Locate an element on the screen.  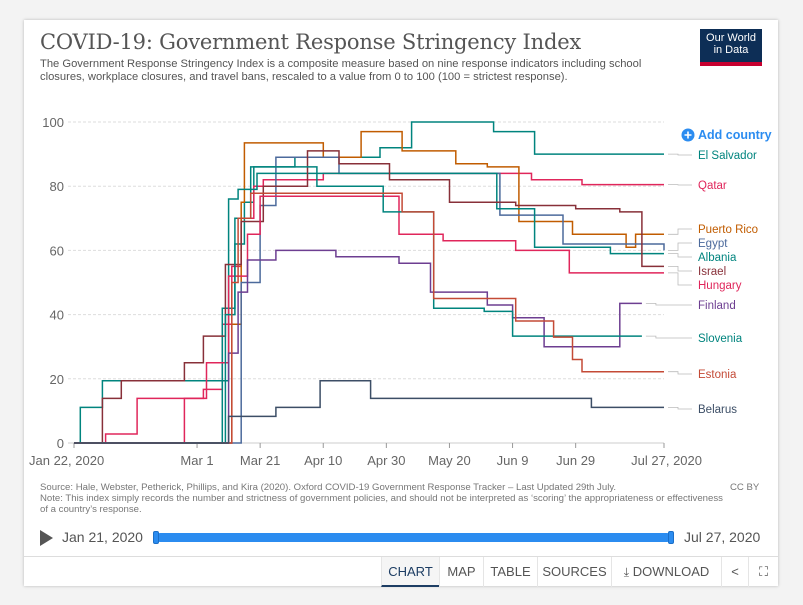
play-icon is located at coordinates (46, 538).